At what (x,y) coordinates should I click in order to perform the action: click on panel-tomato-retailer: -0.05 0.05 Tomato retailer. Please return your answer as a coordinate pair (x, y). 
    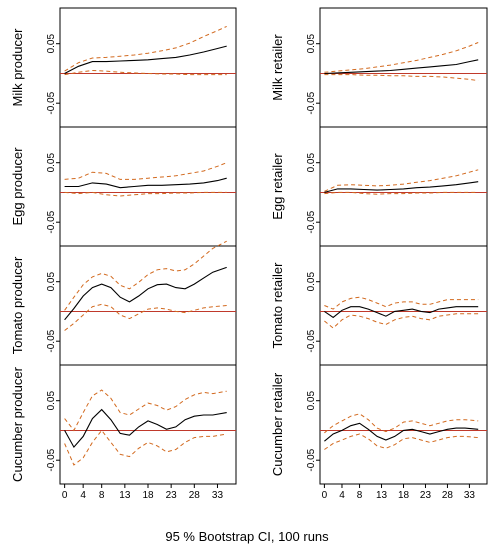
    Looking at the image, I should click on (379, 305).